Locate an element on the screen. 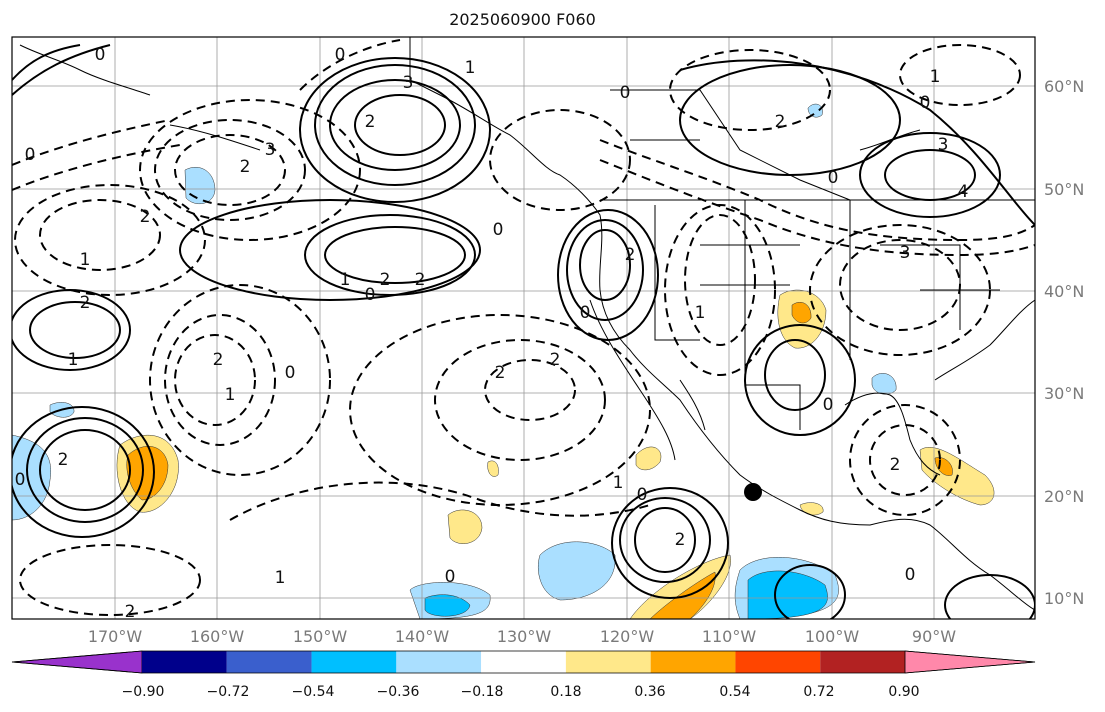 The width and height of the screenshot is (1105, 712). colorbar-tick-label: 0.72 is located at coordinates (819, 692).